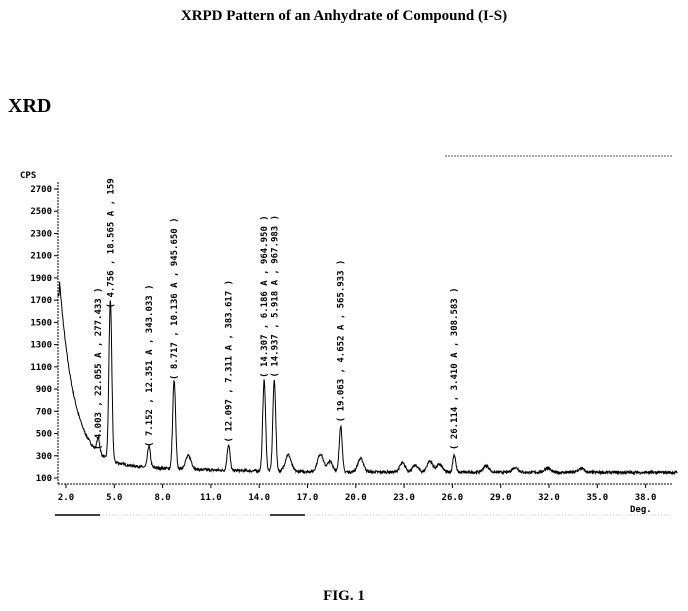 The image size is (688, 611). I want to click on y-tick-label: 2300, so click(41, 234).